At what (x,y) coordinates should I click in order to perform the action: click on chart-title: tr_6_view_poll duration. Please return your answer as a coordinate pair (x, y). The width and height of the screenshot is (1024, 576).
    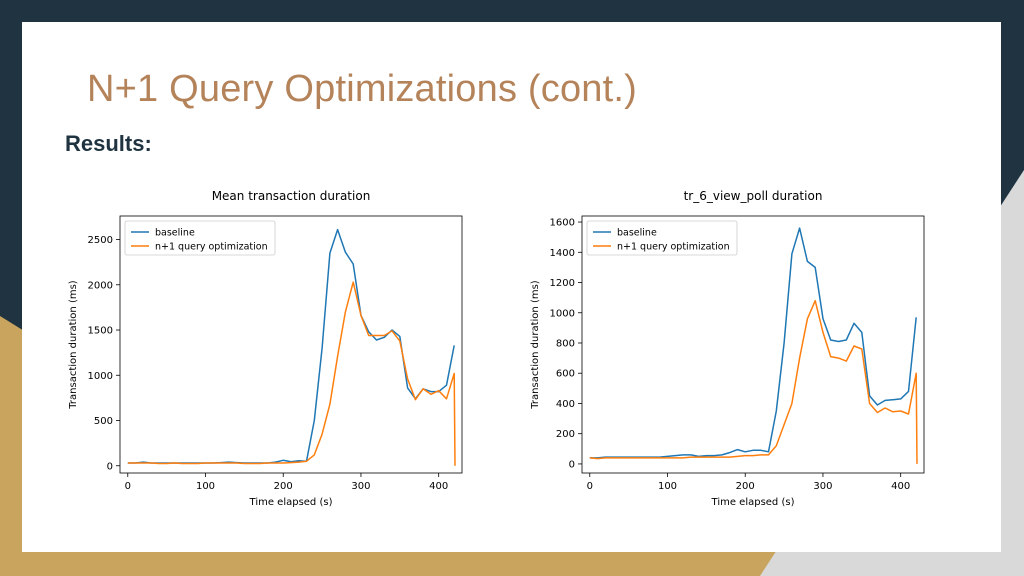
    Looking at the image, I should click on (753, 196).